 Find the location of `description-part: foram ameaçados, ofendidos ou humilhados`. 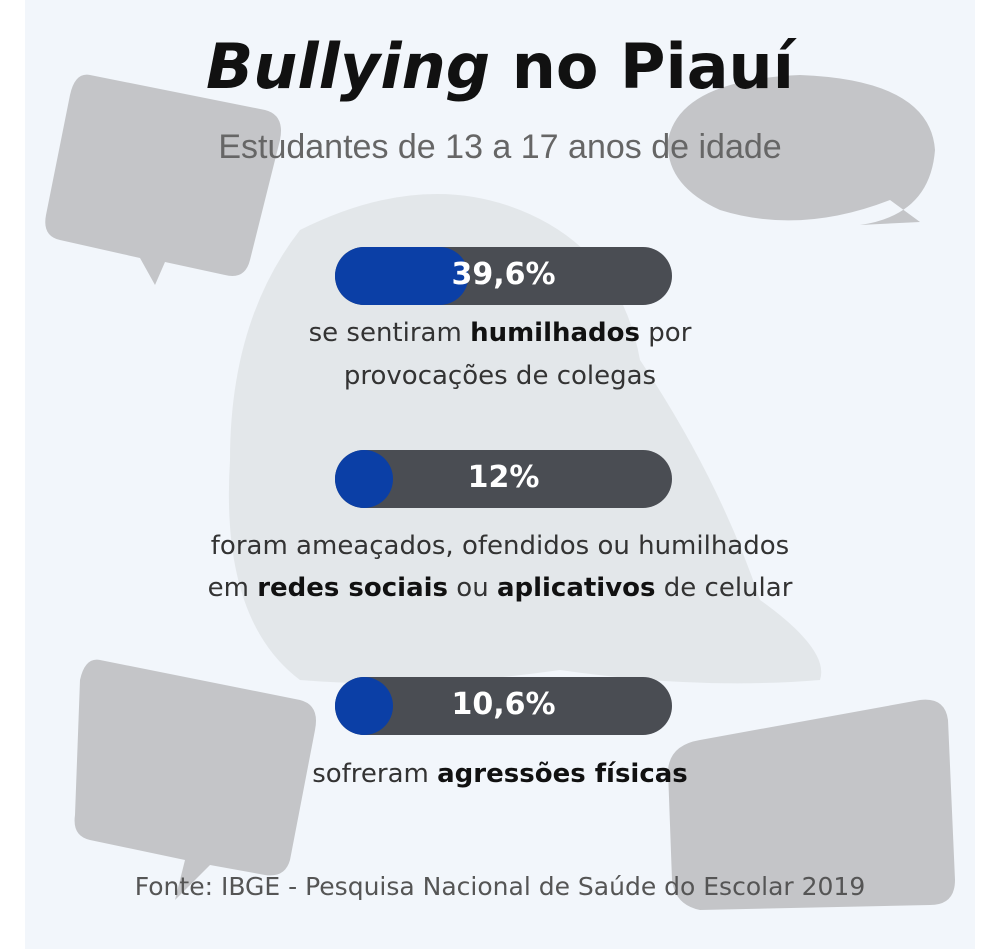

description-part: foram ameaçados, ofendidos ou humilhados is located at coordinates (500, 546).